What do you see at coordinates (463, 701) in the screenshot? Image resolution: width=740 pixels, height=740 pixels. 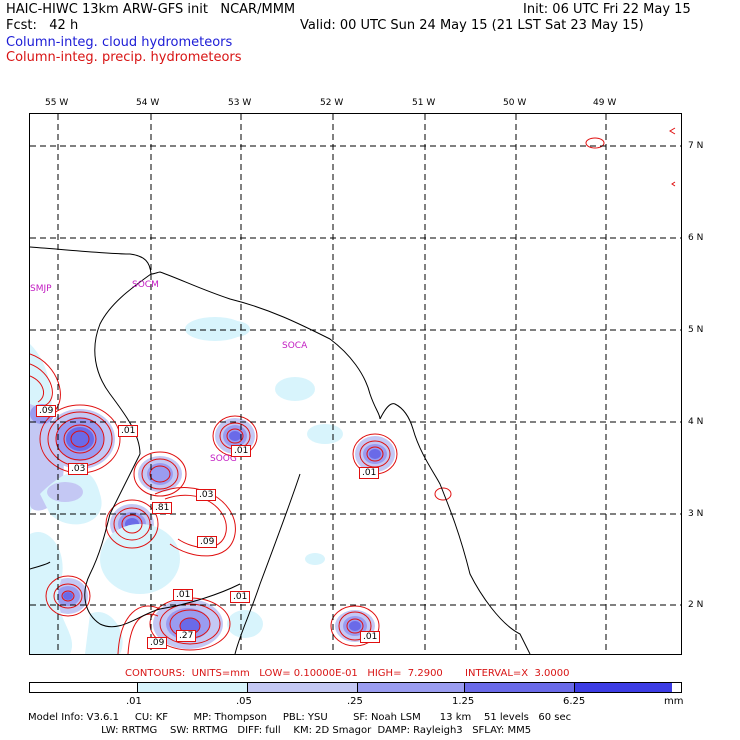 I see `colorbar-tick-label: 1.25` at bounding box center [463, 701].